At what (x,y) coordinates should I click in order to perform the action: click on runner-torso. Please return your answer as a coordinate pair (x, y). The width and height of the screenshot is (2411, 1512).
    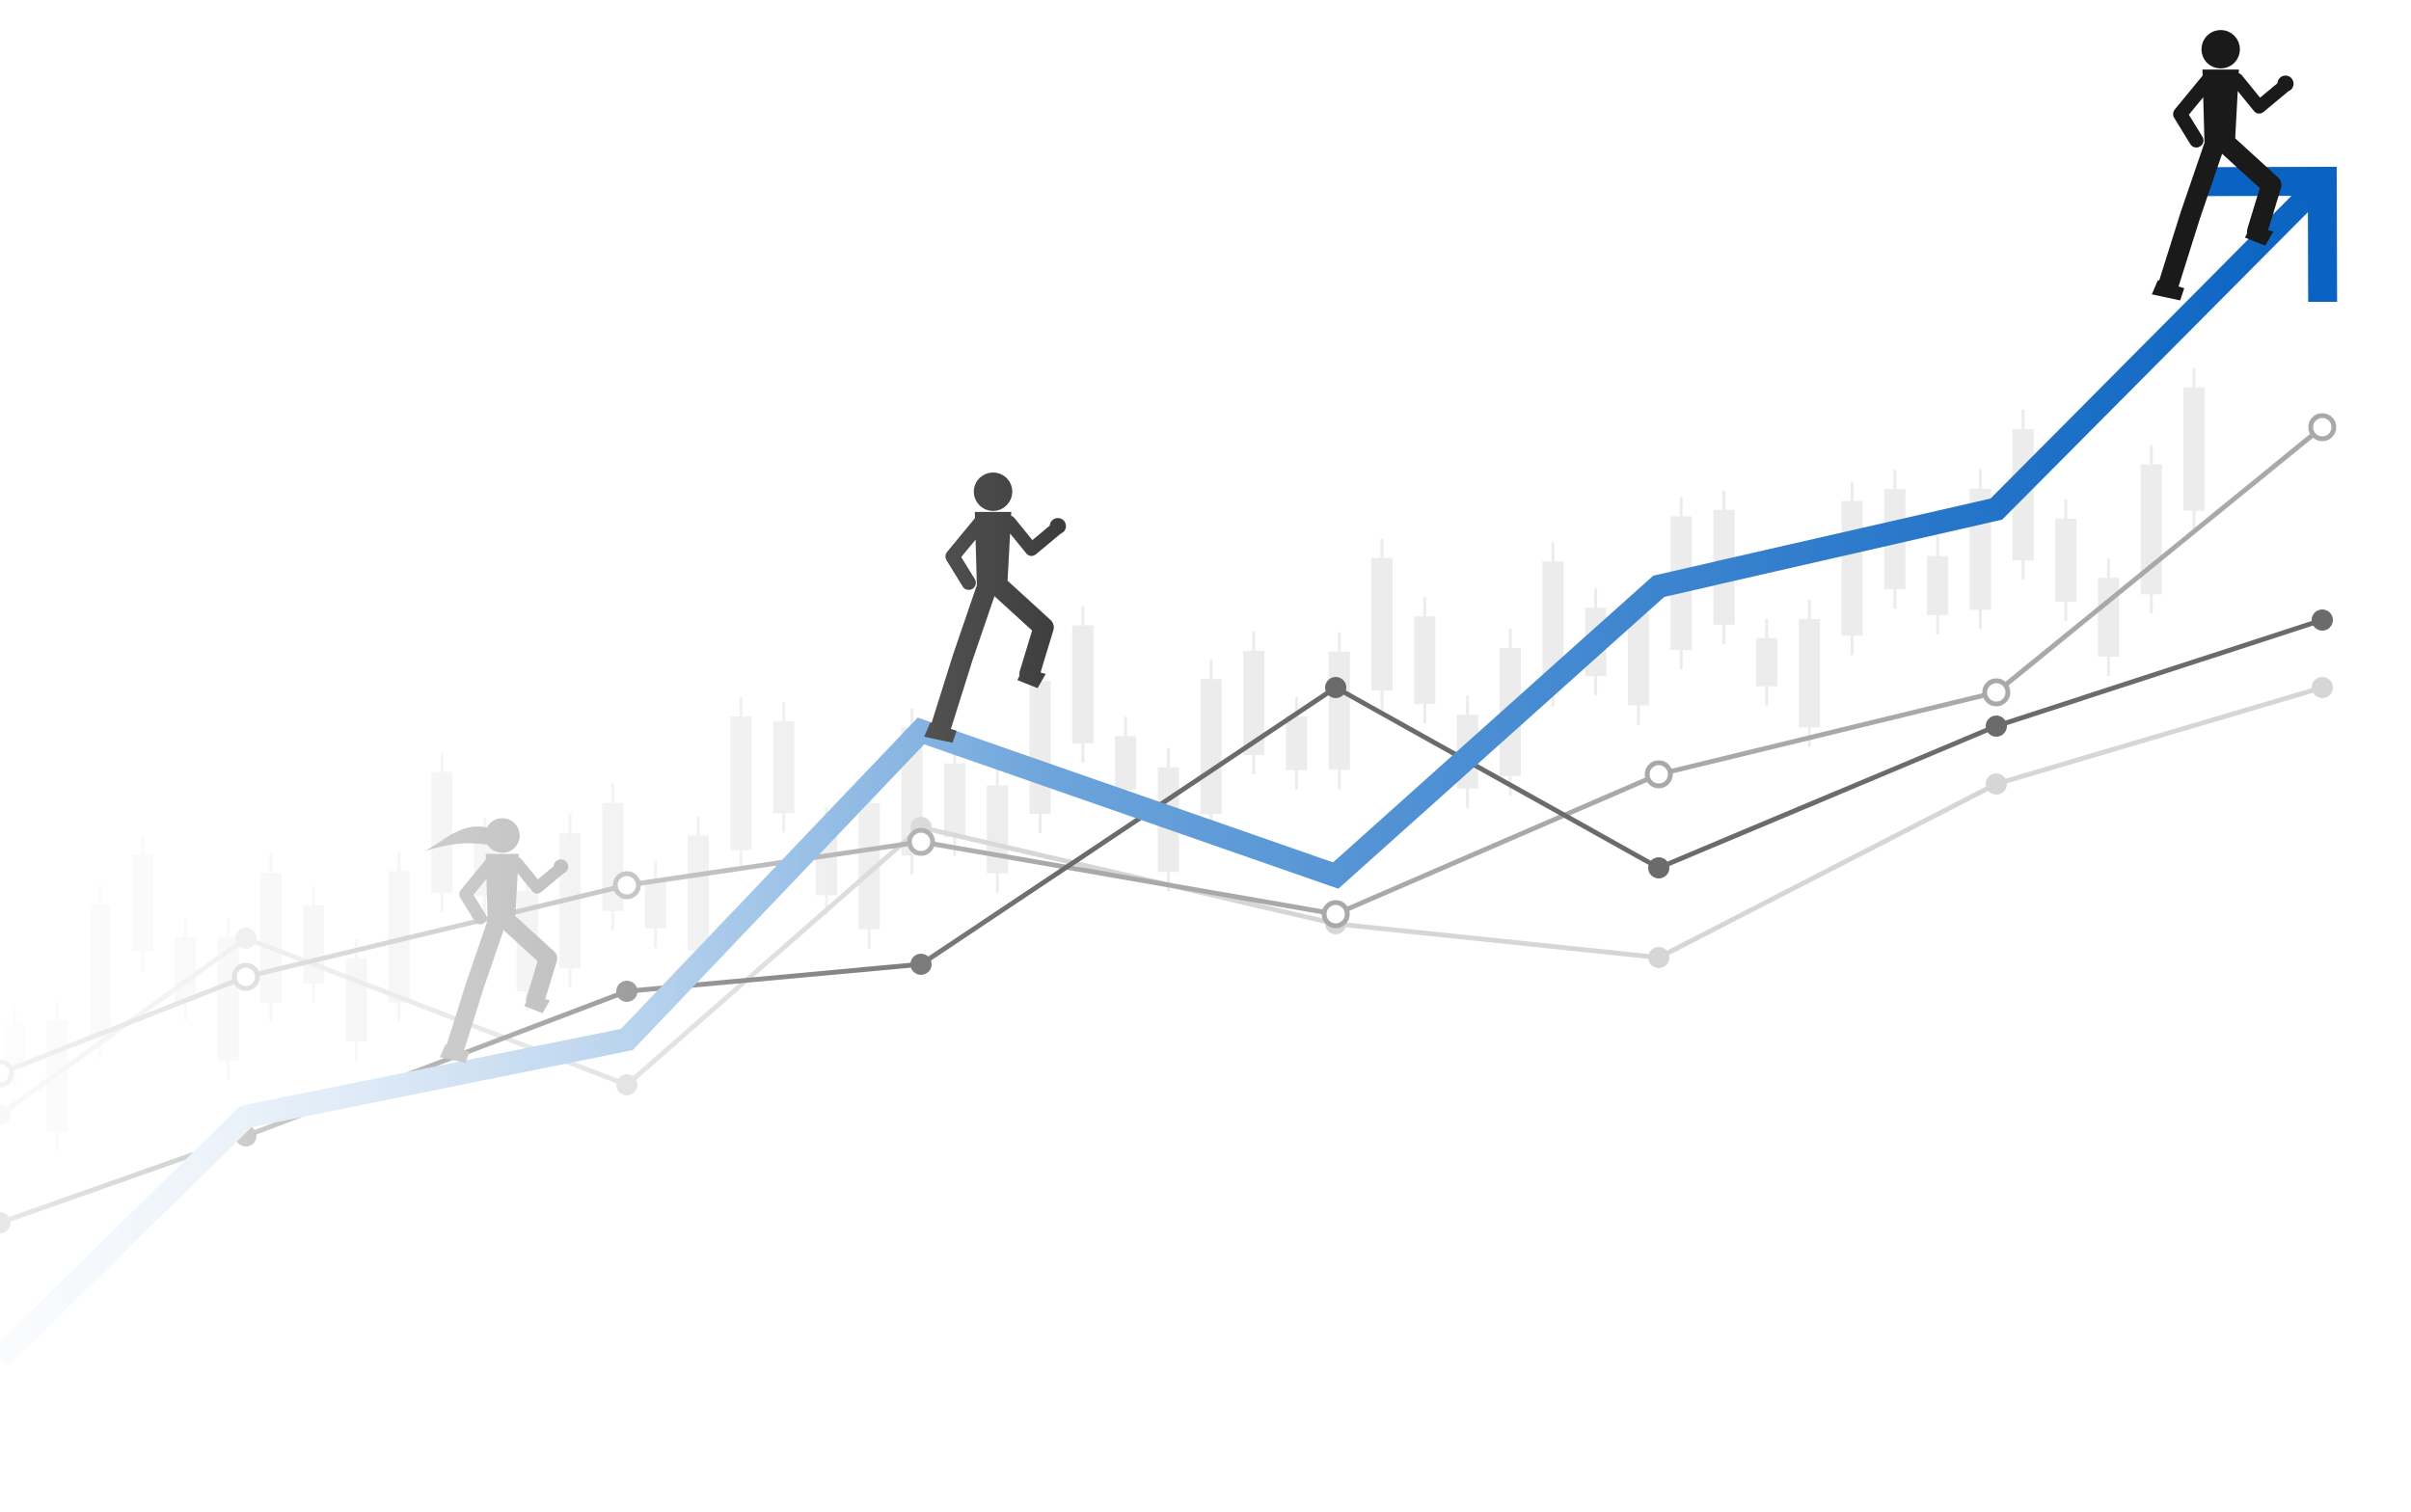
    Looking at the image, I should click on (2220, 107).